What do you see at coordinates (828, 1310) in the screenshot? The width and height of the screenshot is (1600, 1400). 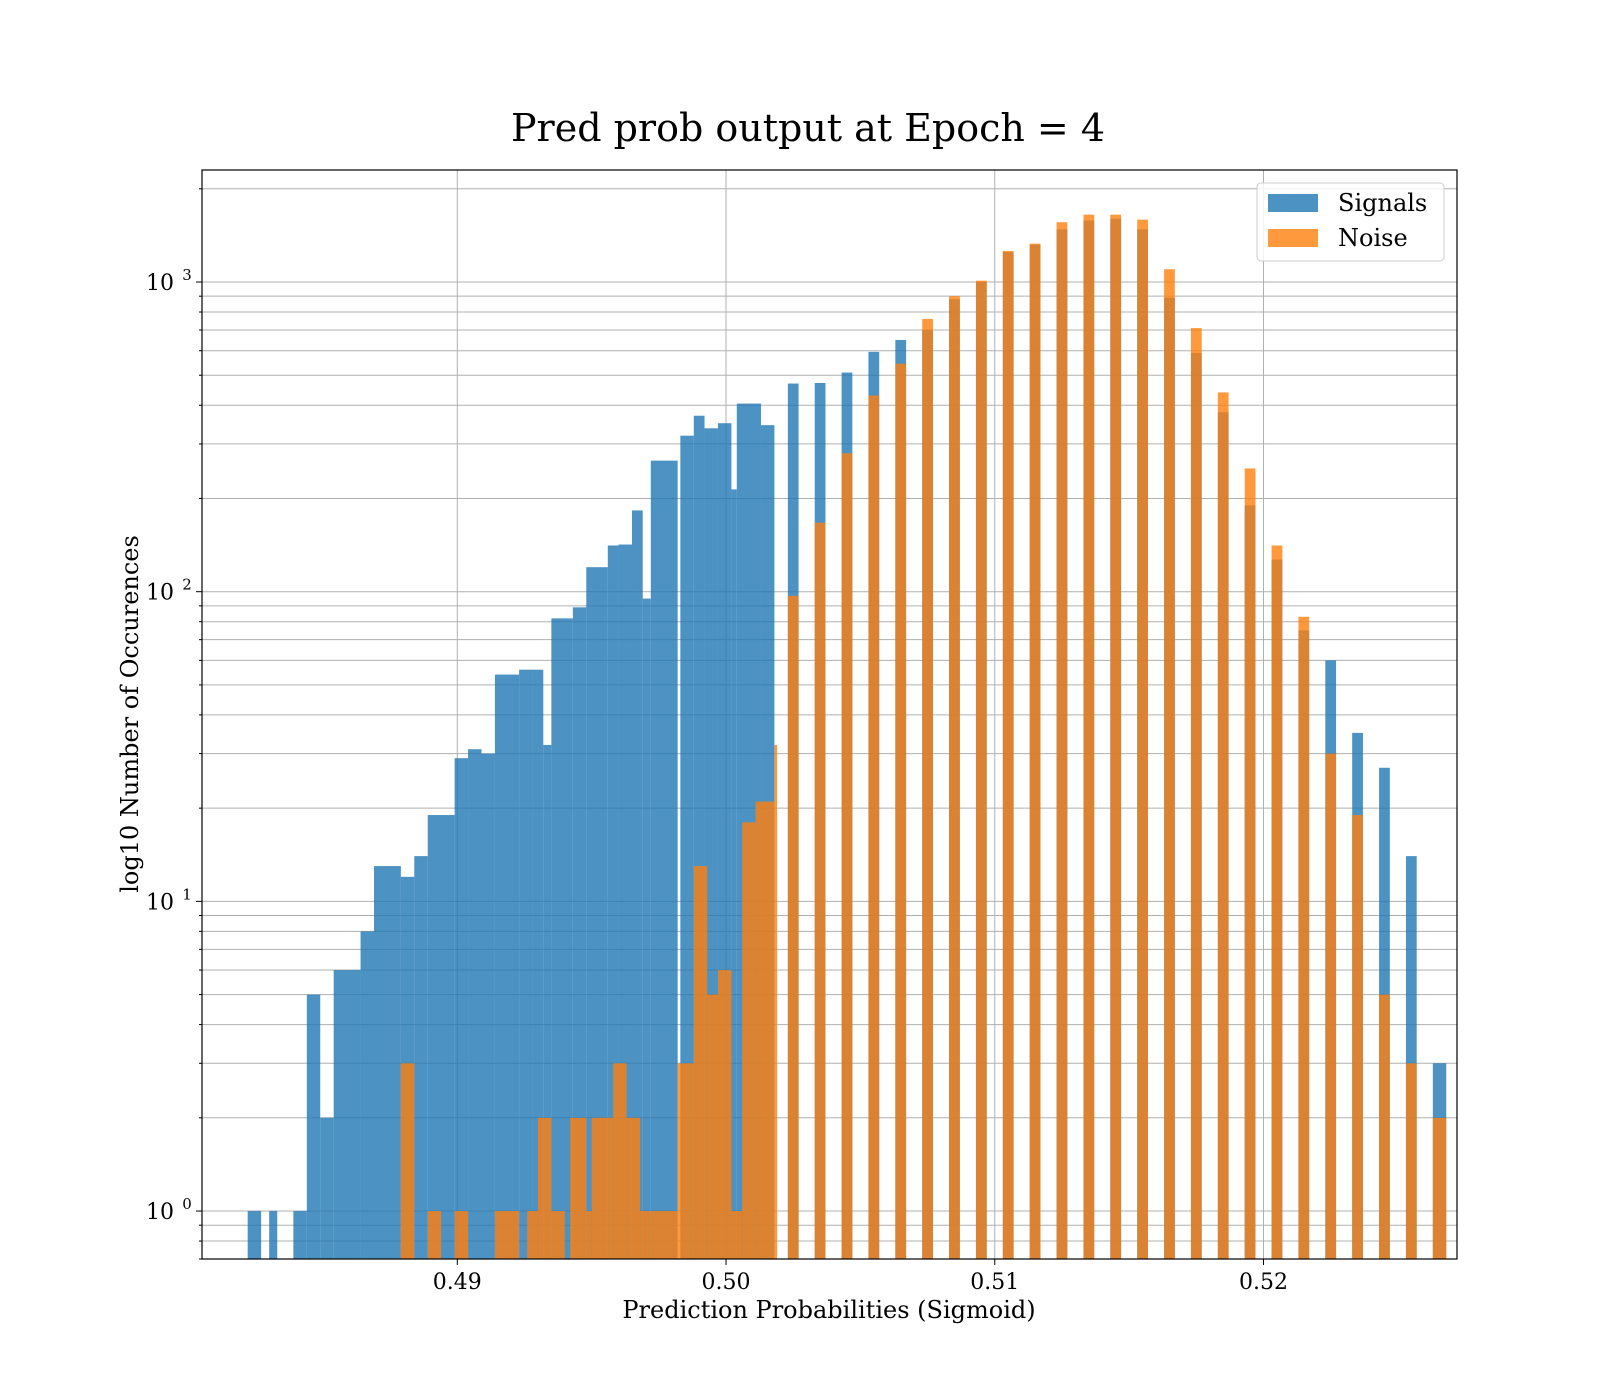 I see `x-axis-label: Prediction Probabilities (Sigmoid)` at bounding box center [828, 1310].